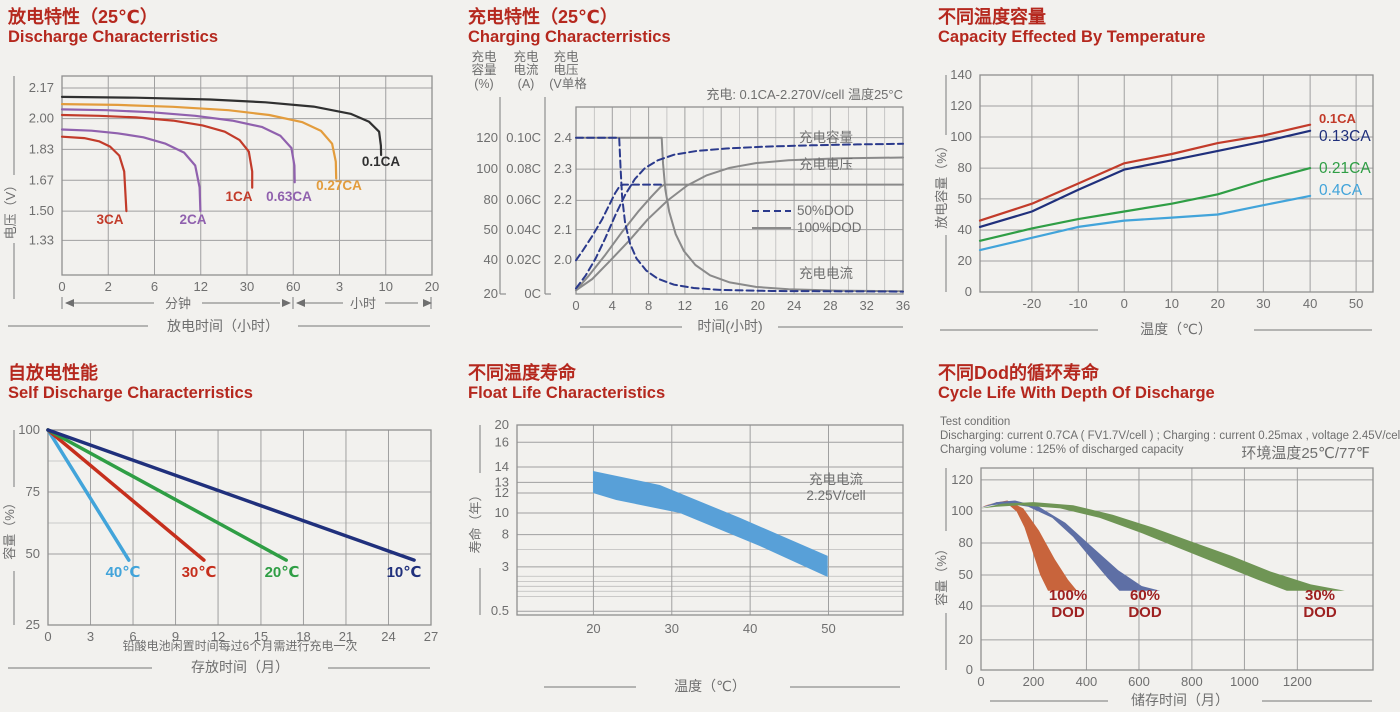 This screenshot has width=1400, height=712. What do you see at coordinates (178, 303) in the screenshot?
I see `svg-text: 分钟` at bounding box center [178, 303].